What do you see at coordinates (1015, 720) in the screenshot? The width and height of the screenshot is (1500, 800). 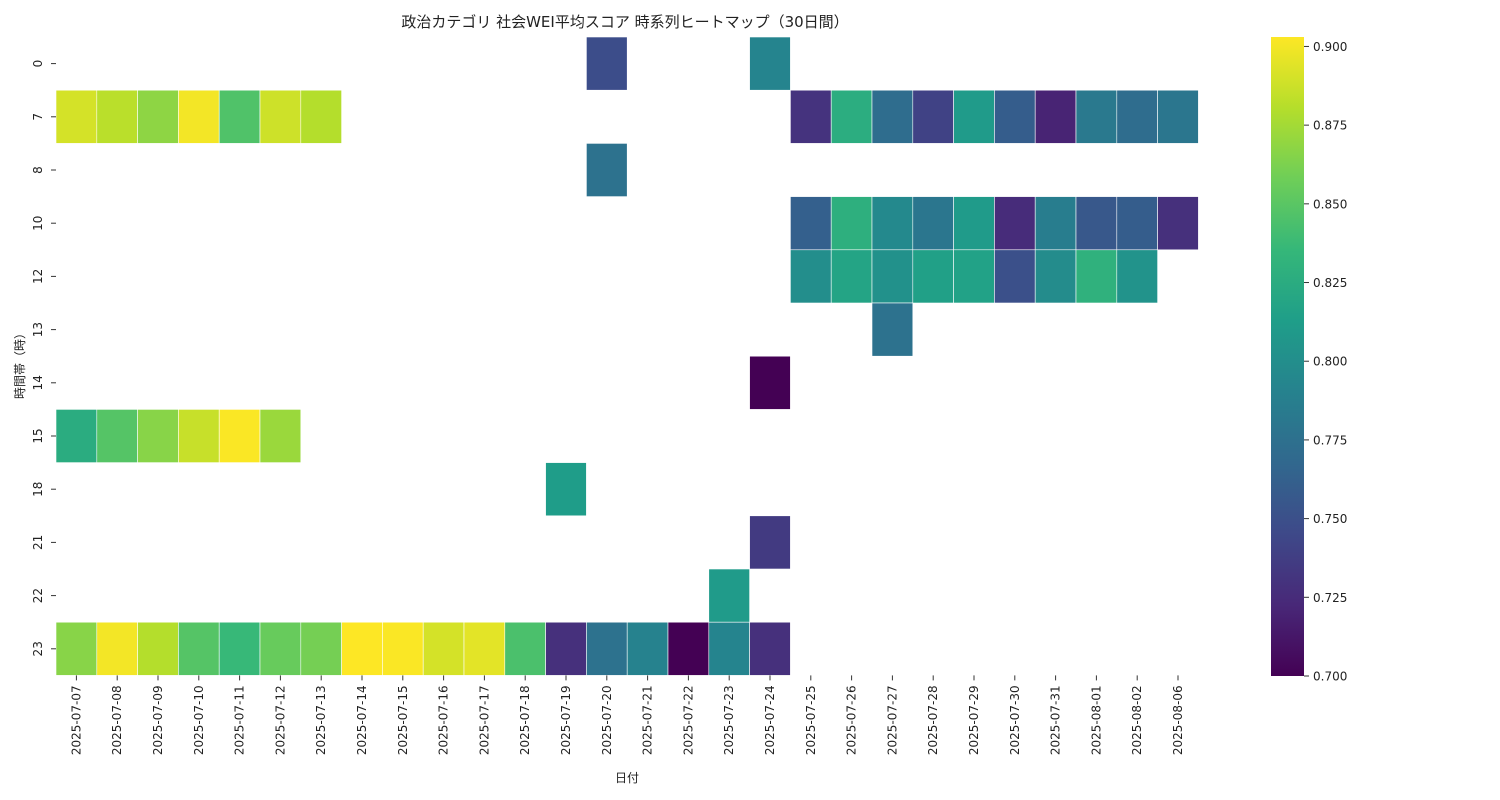 I see `x-tick-label: 2025-07-30` at bounding box center [1015, 720].